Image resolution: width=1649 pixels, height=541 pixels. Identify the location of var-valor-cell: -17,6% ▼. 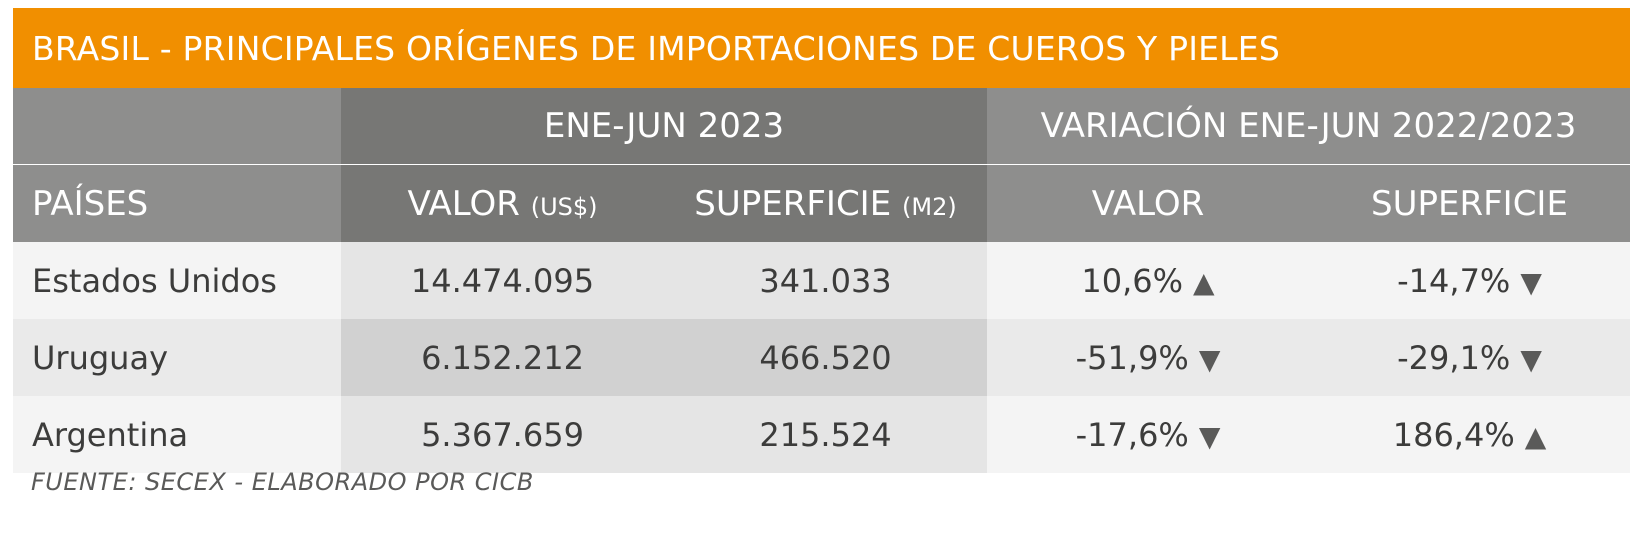
(1148, 434).